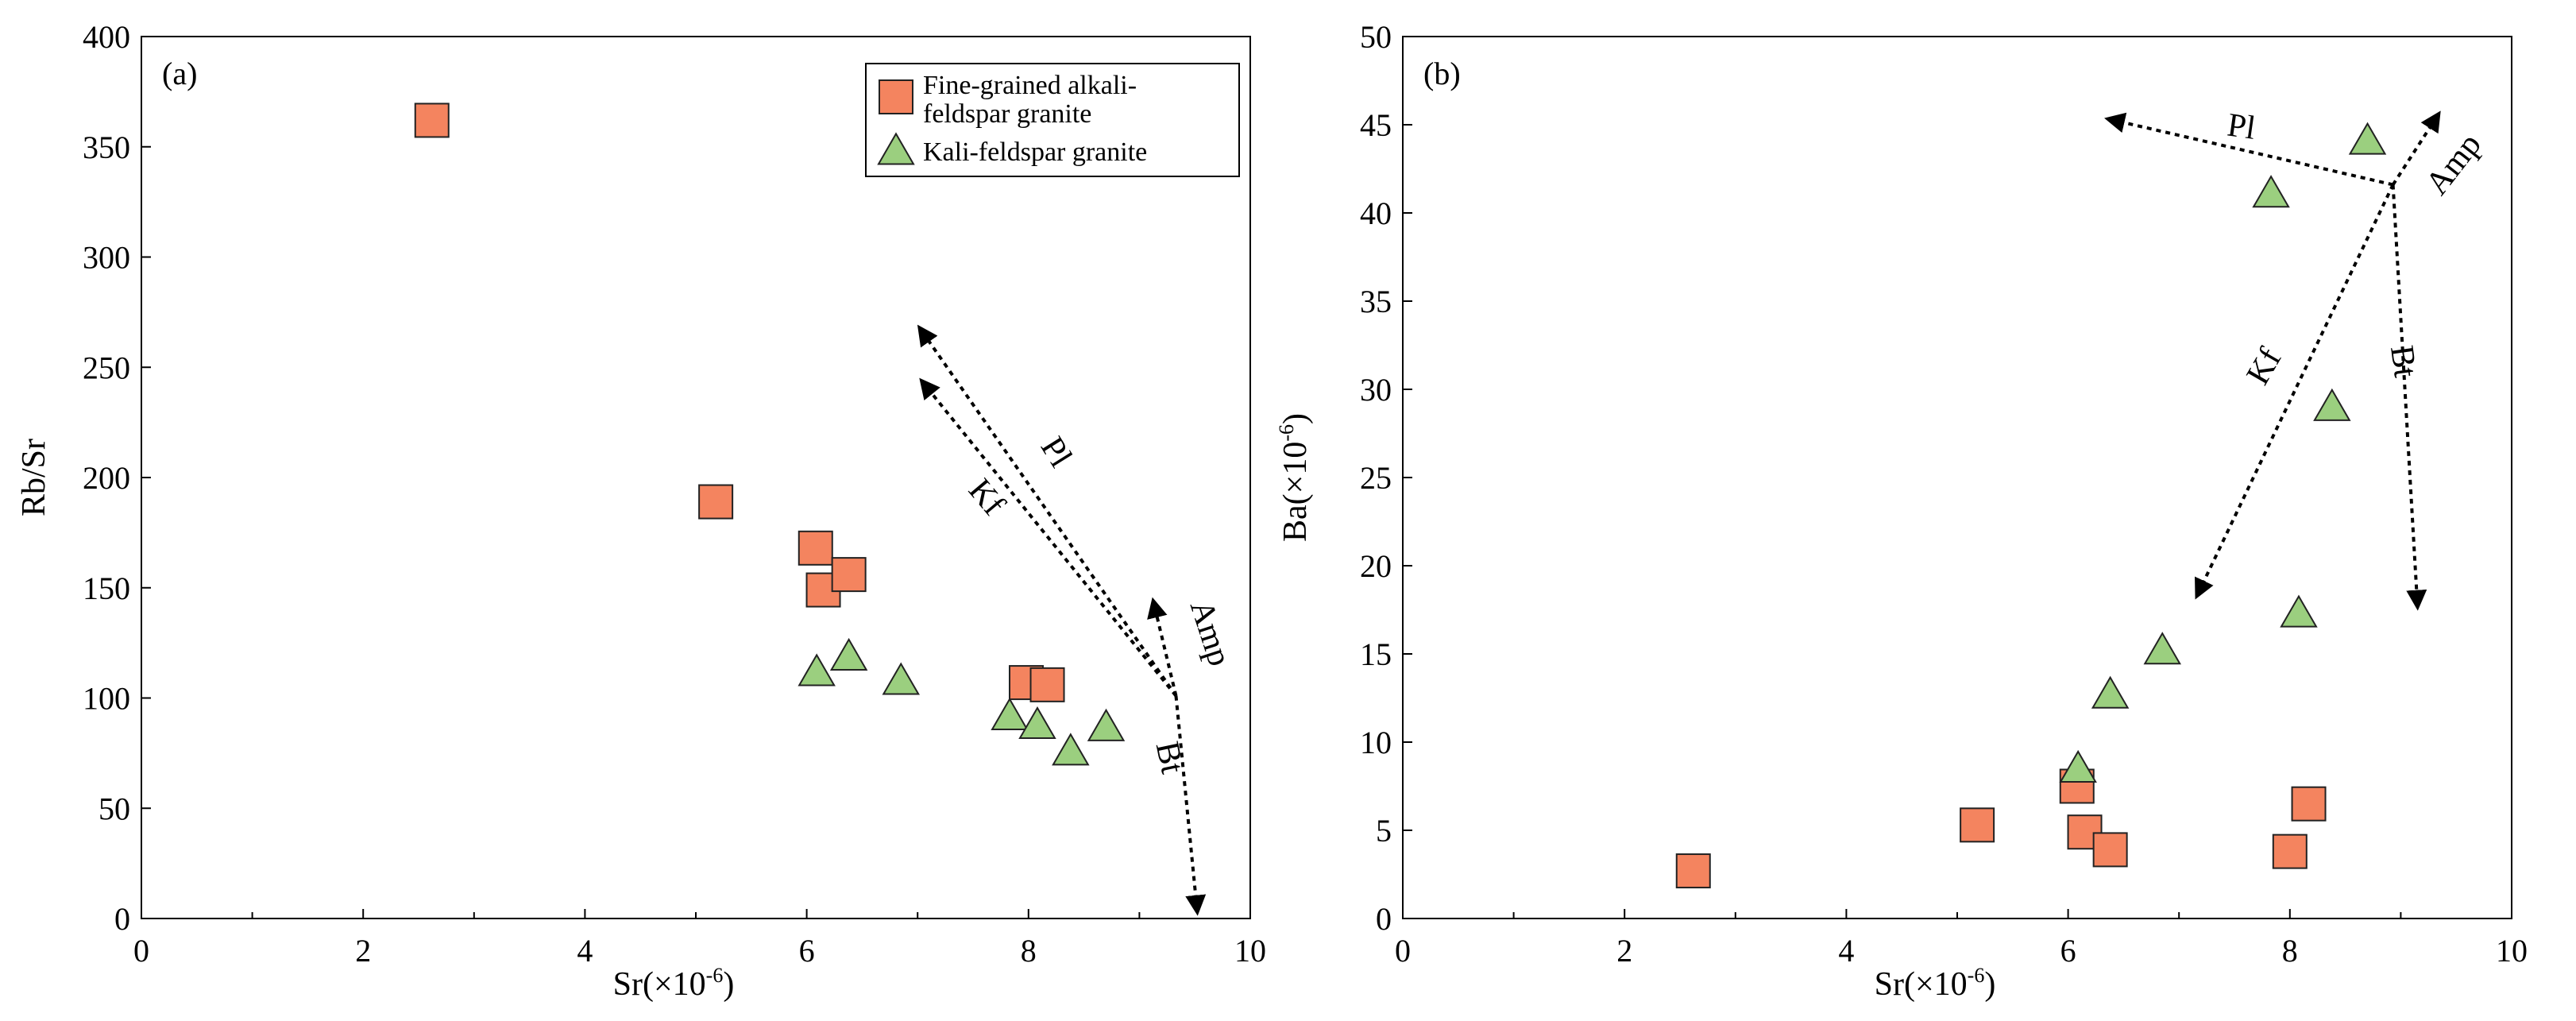  What do you see at coordinates (1294, 477) in the screenshot?
I see `y-axis-title: Ba(×10-6)` at bounding box center [1294, 477].